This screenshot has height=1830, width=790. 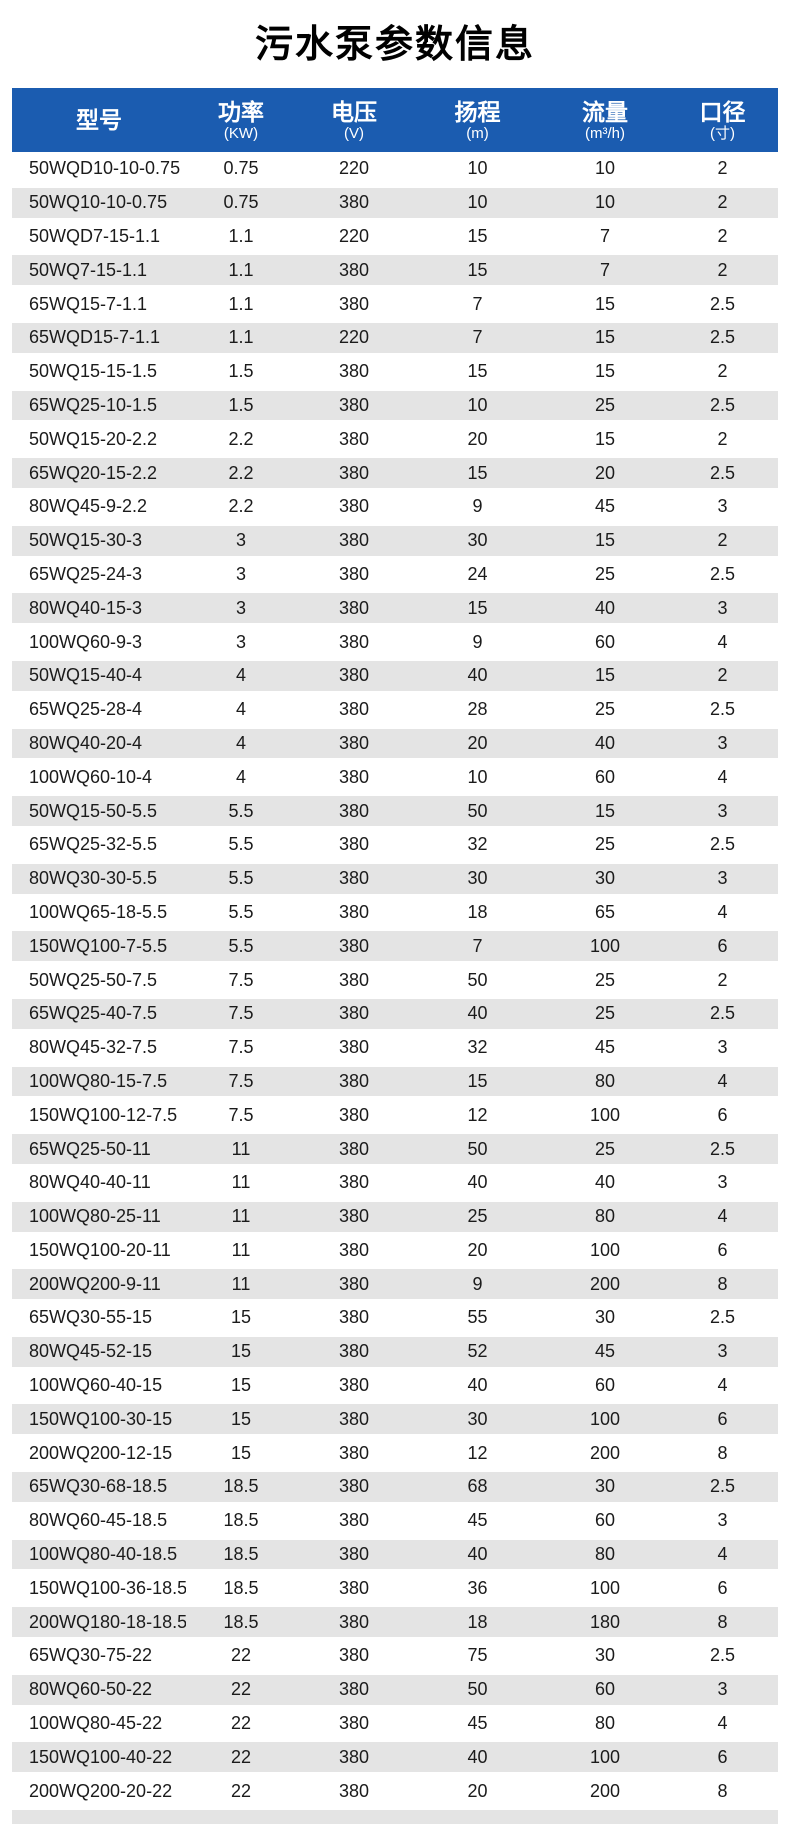 I want to click on cell-head: 45, so click(x=477, y=1520).